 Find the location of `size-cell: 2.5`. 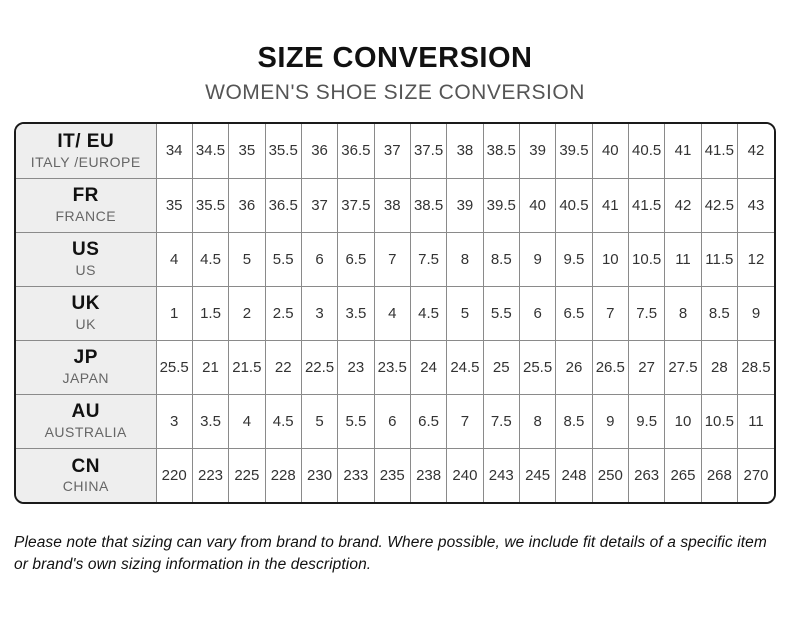

size-cell: 2.5 is located at coordinates (283, 313).